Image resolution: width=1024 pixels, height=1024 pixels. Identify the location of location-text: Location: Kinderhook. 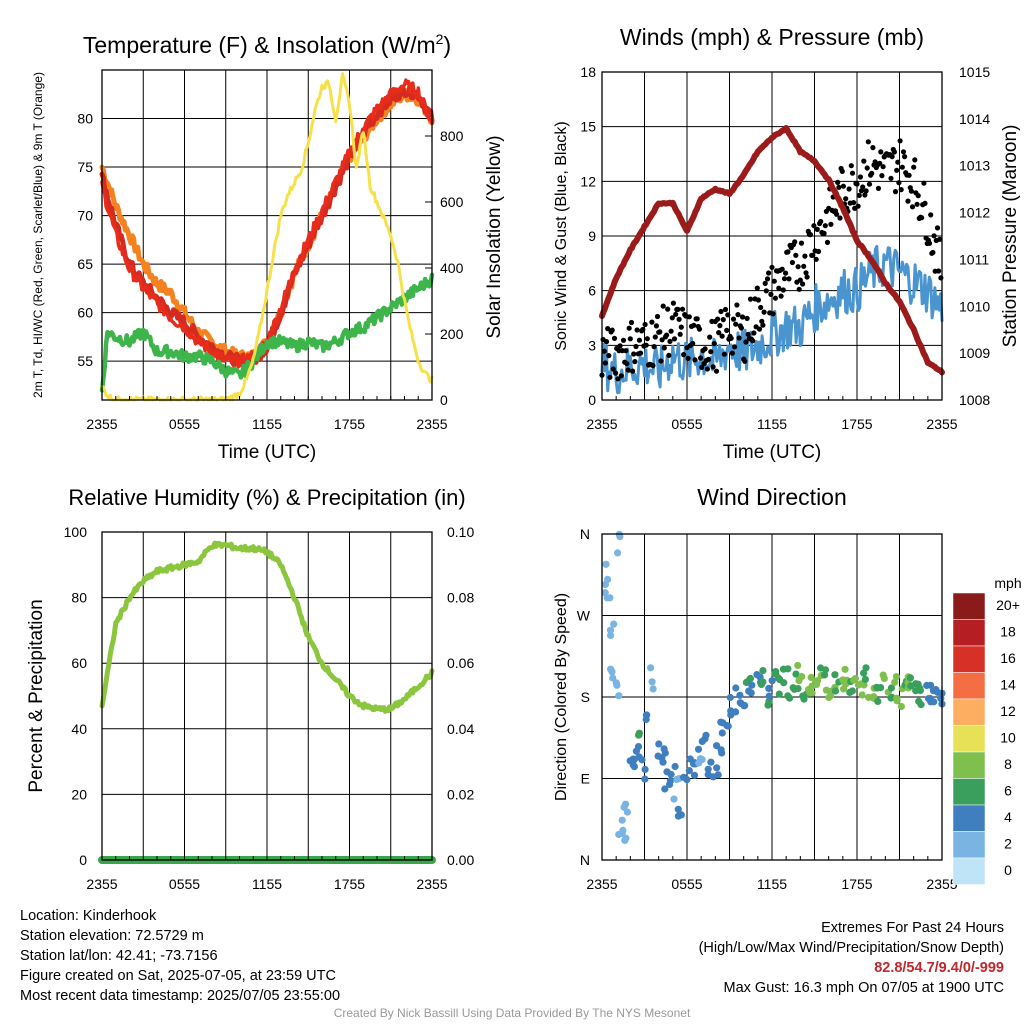
(88, 916).